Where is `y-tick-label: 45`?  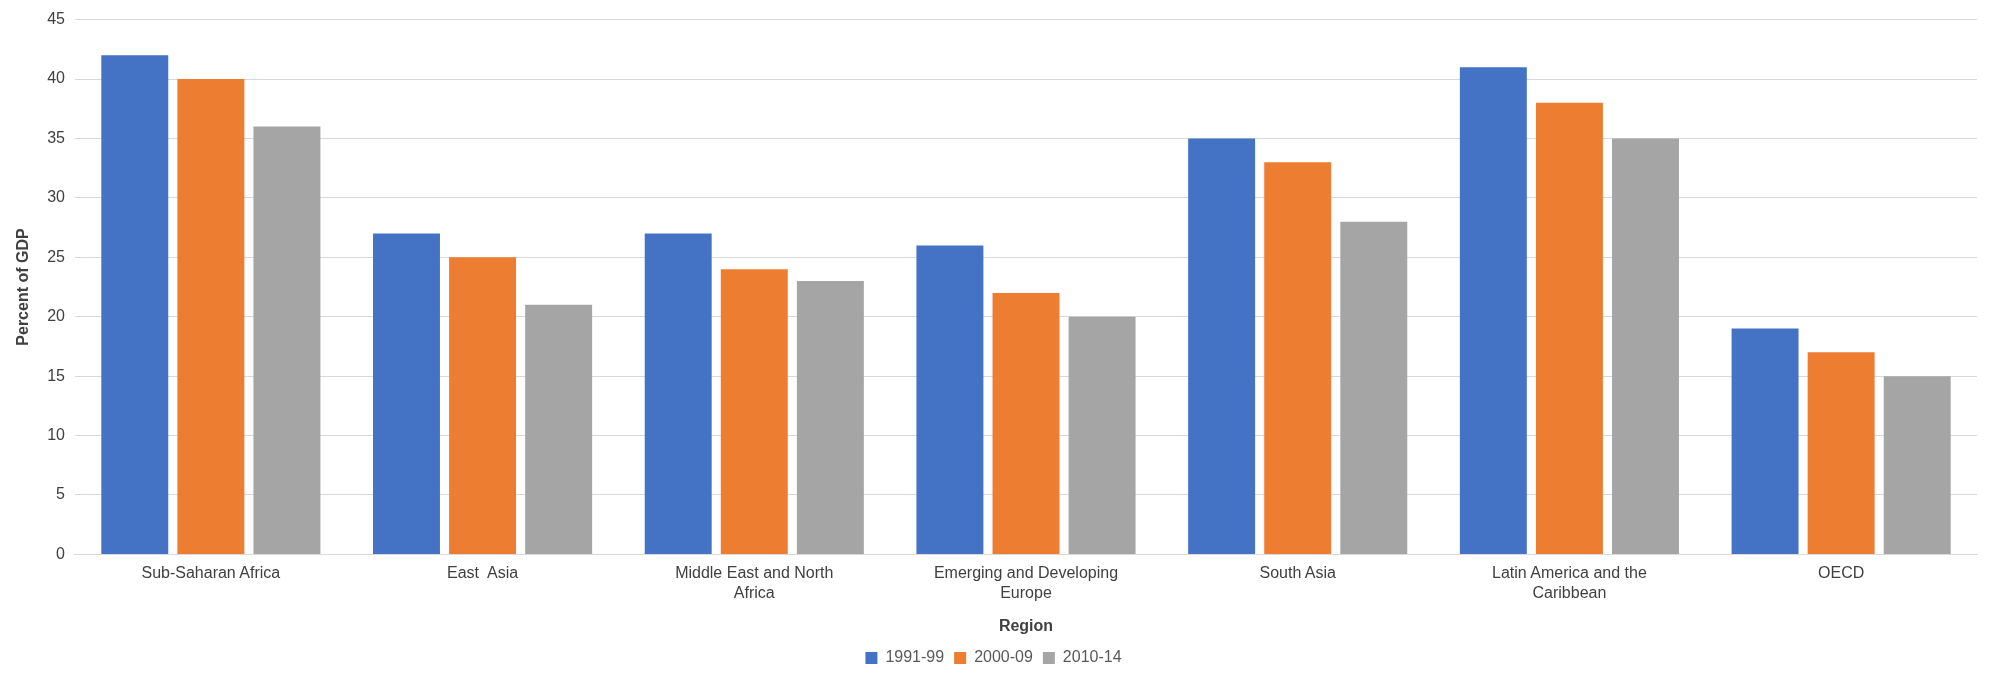 y-tick-label: 45 is located at coordinates (56, 19).